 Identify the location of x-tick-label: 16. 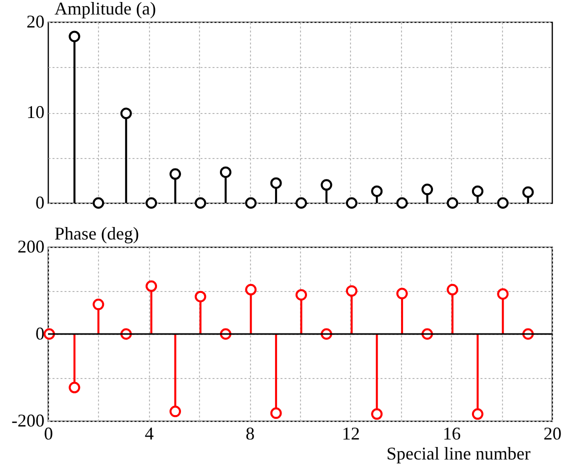
(451, 434).